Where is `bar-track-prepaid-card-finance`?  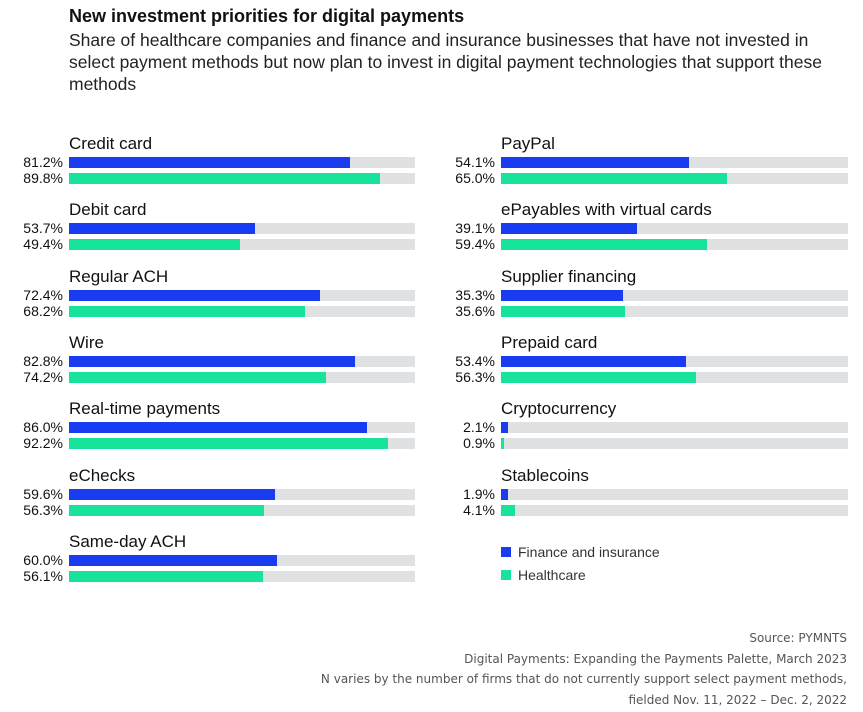 bar-track-prepaid-card-finance is located at coordinates (674, 361).